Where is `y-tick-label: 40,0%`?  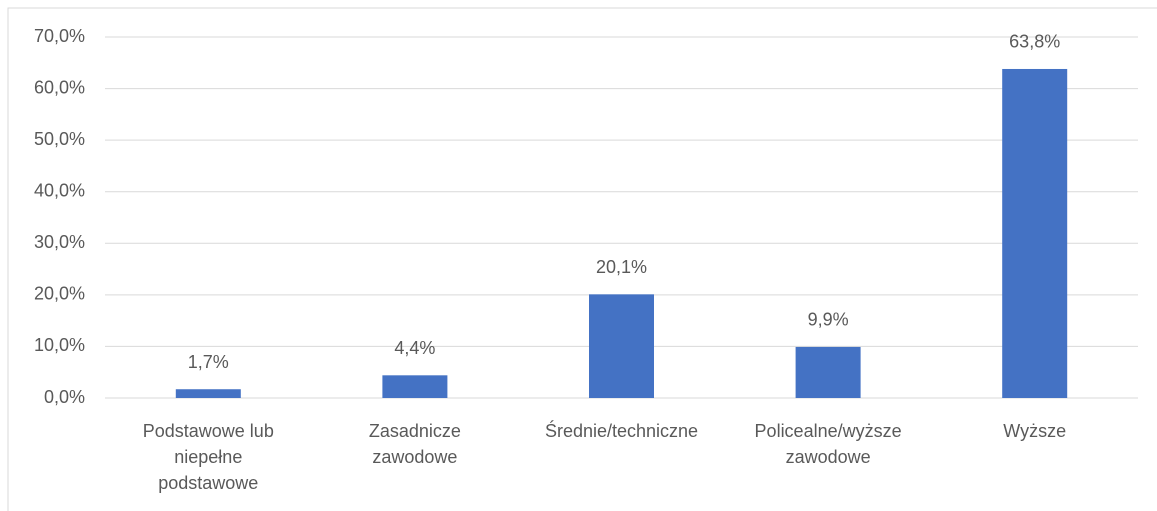
y-tick-label: 40,0% is located at coordinates (59, 190).